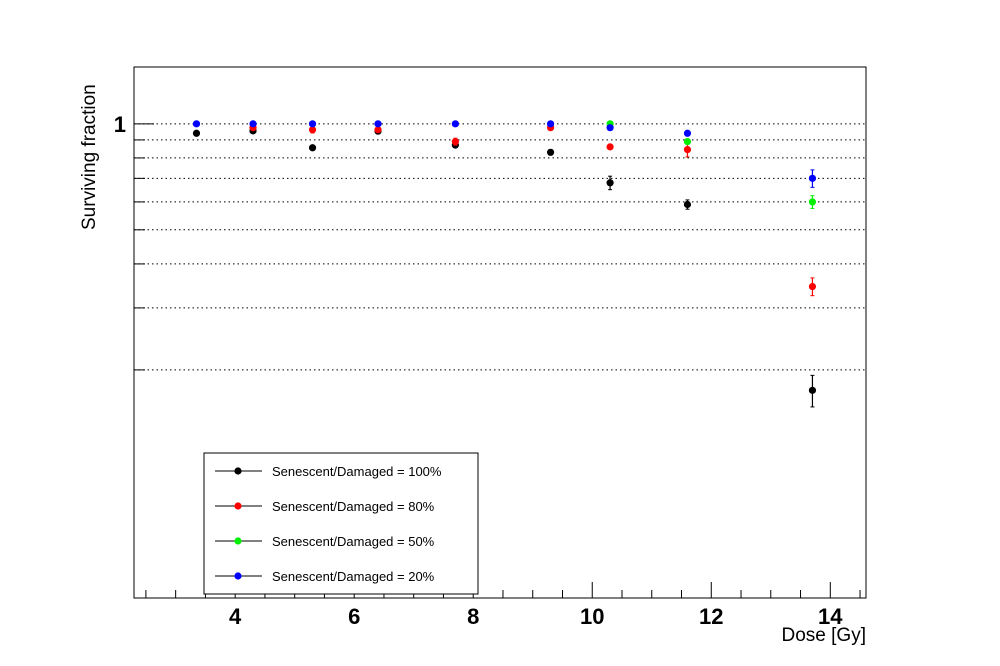  I want to click on legend-box, so click(341, 523).